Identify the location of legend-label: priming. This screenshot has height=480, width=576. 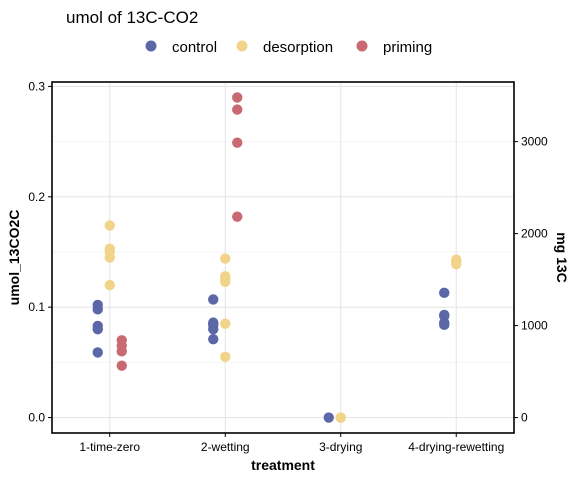
(407, 47).